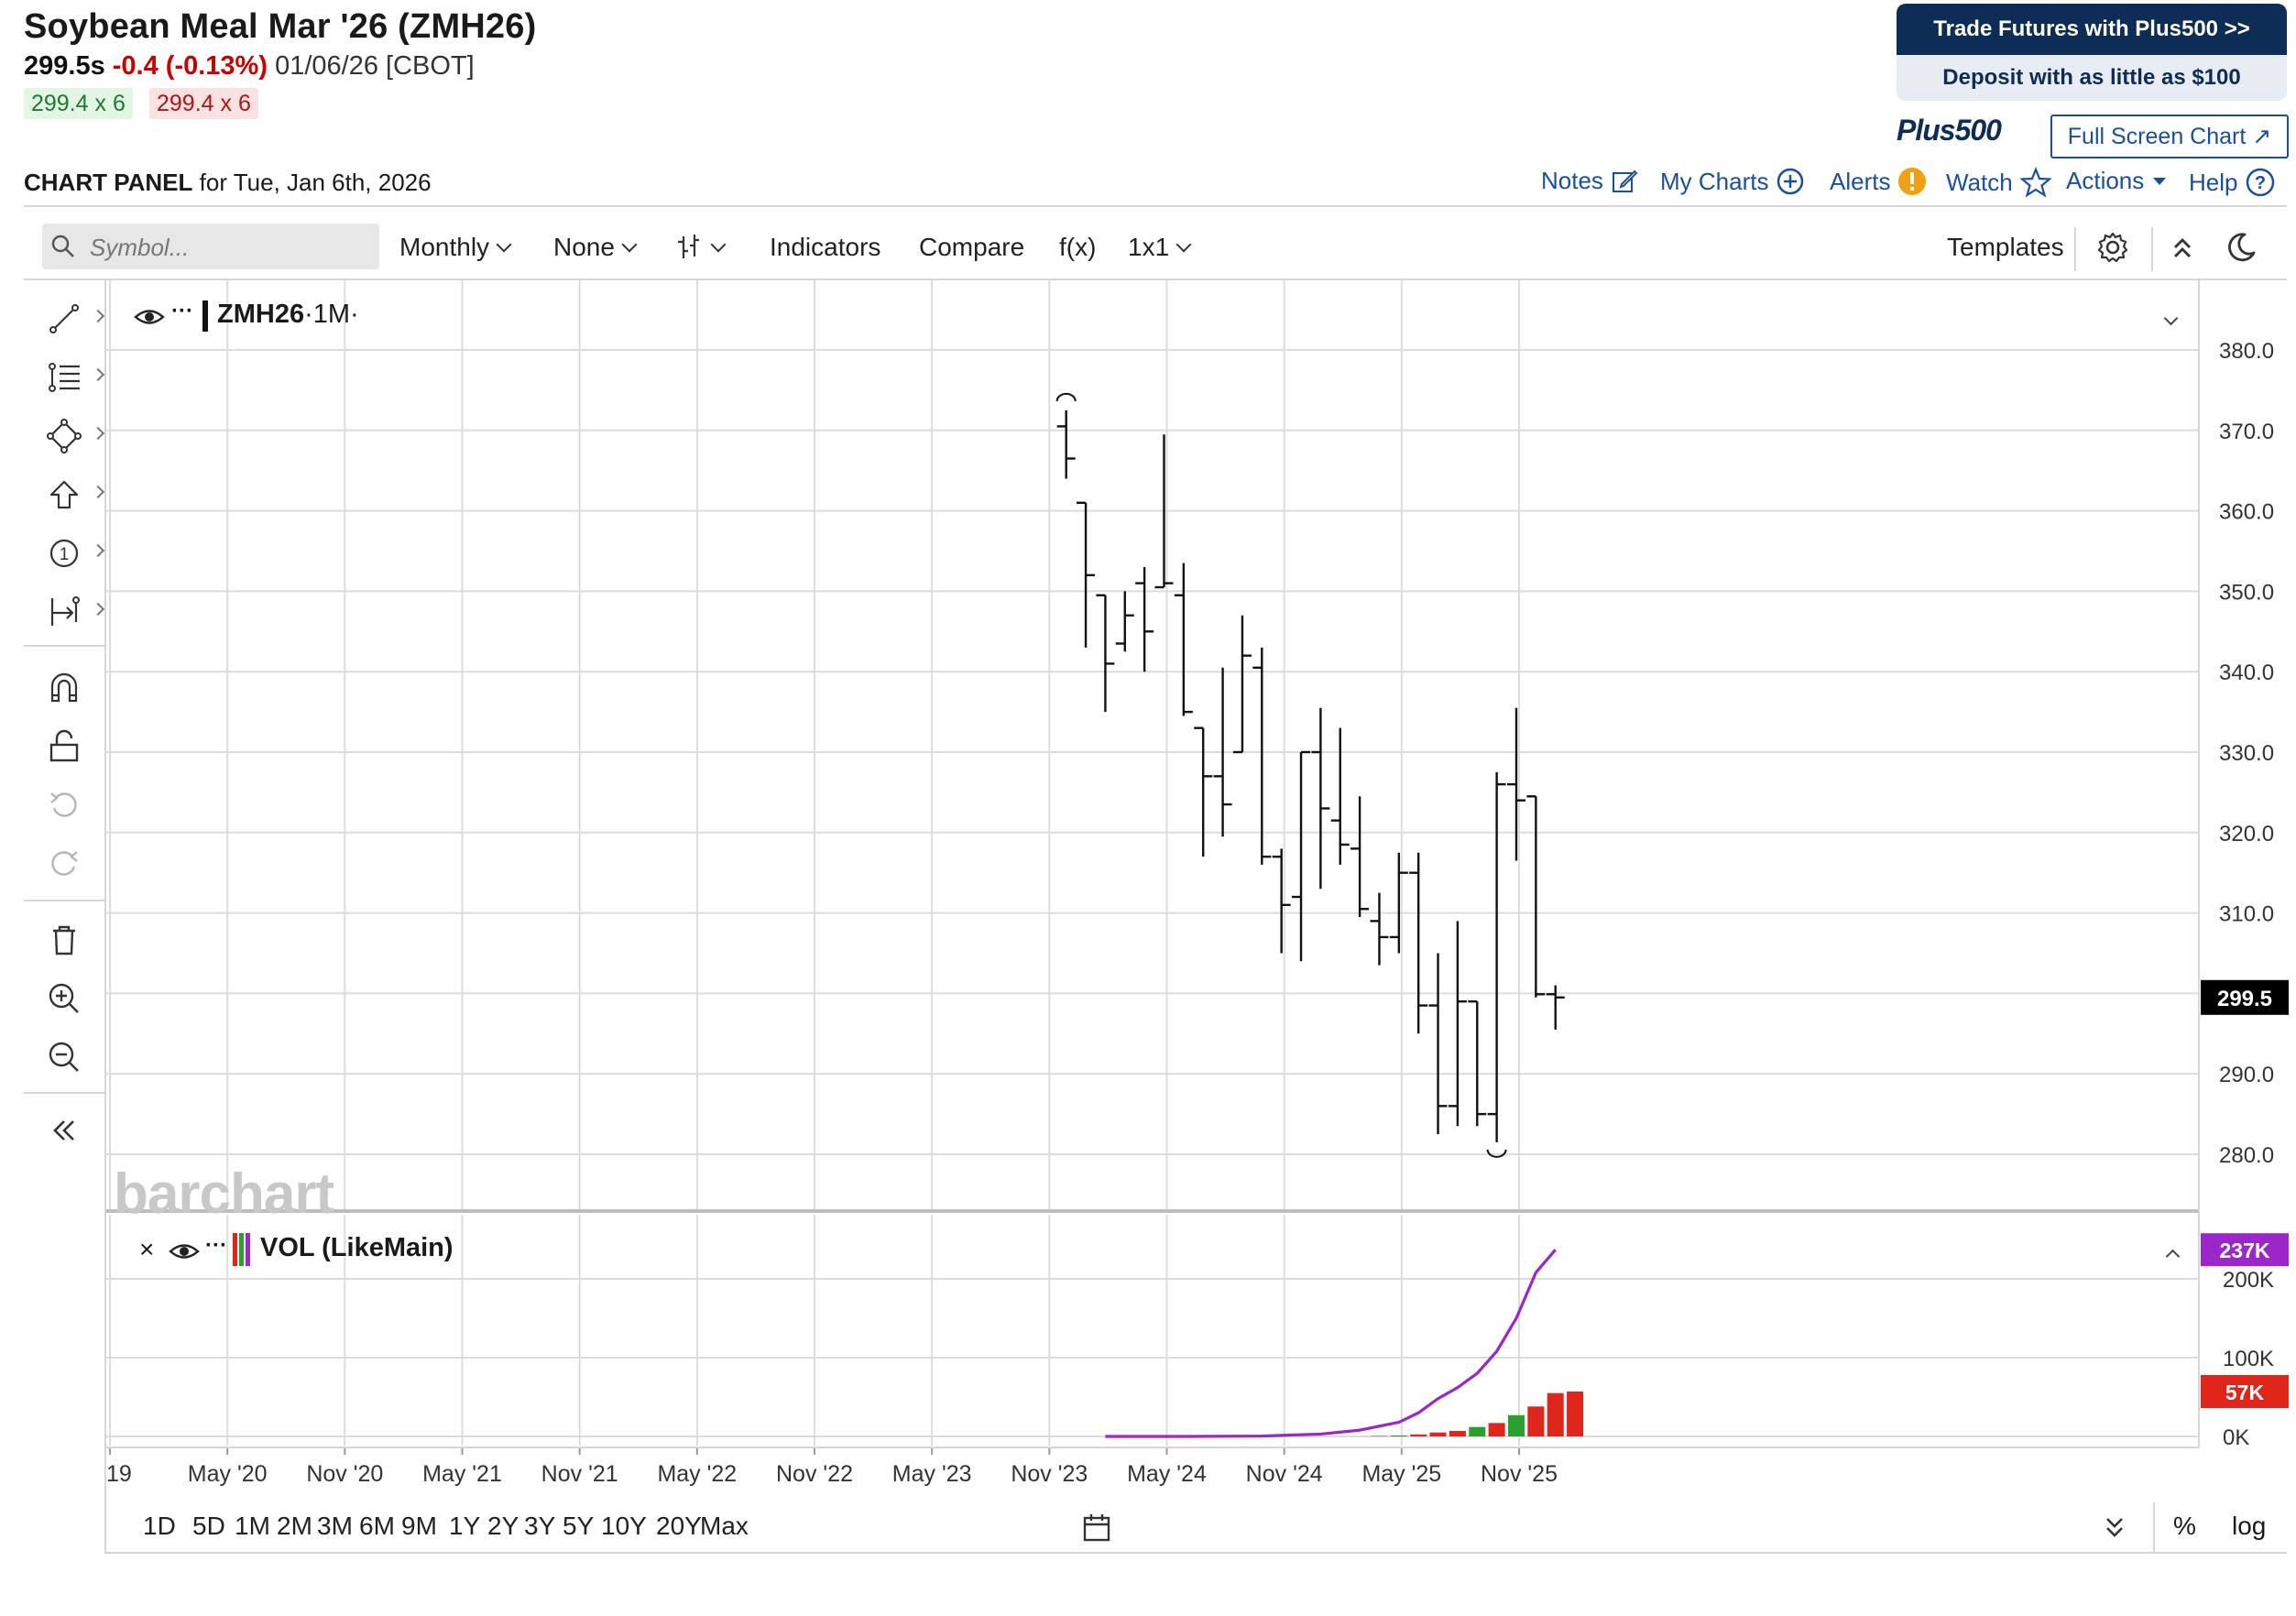  What do you see at coordinates (1590, 181) in the screenshot?
I see `notes-link: Notes` at bounding box center [1590, 181].